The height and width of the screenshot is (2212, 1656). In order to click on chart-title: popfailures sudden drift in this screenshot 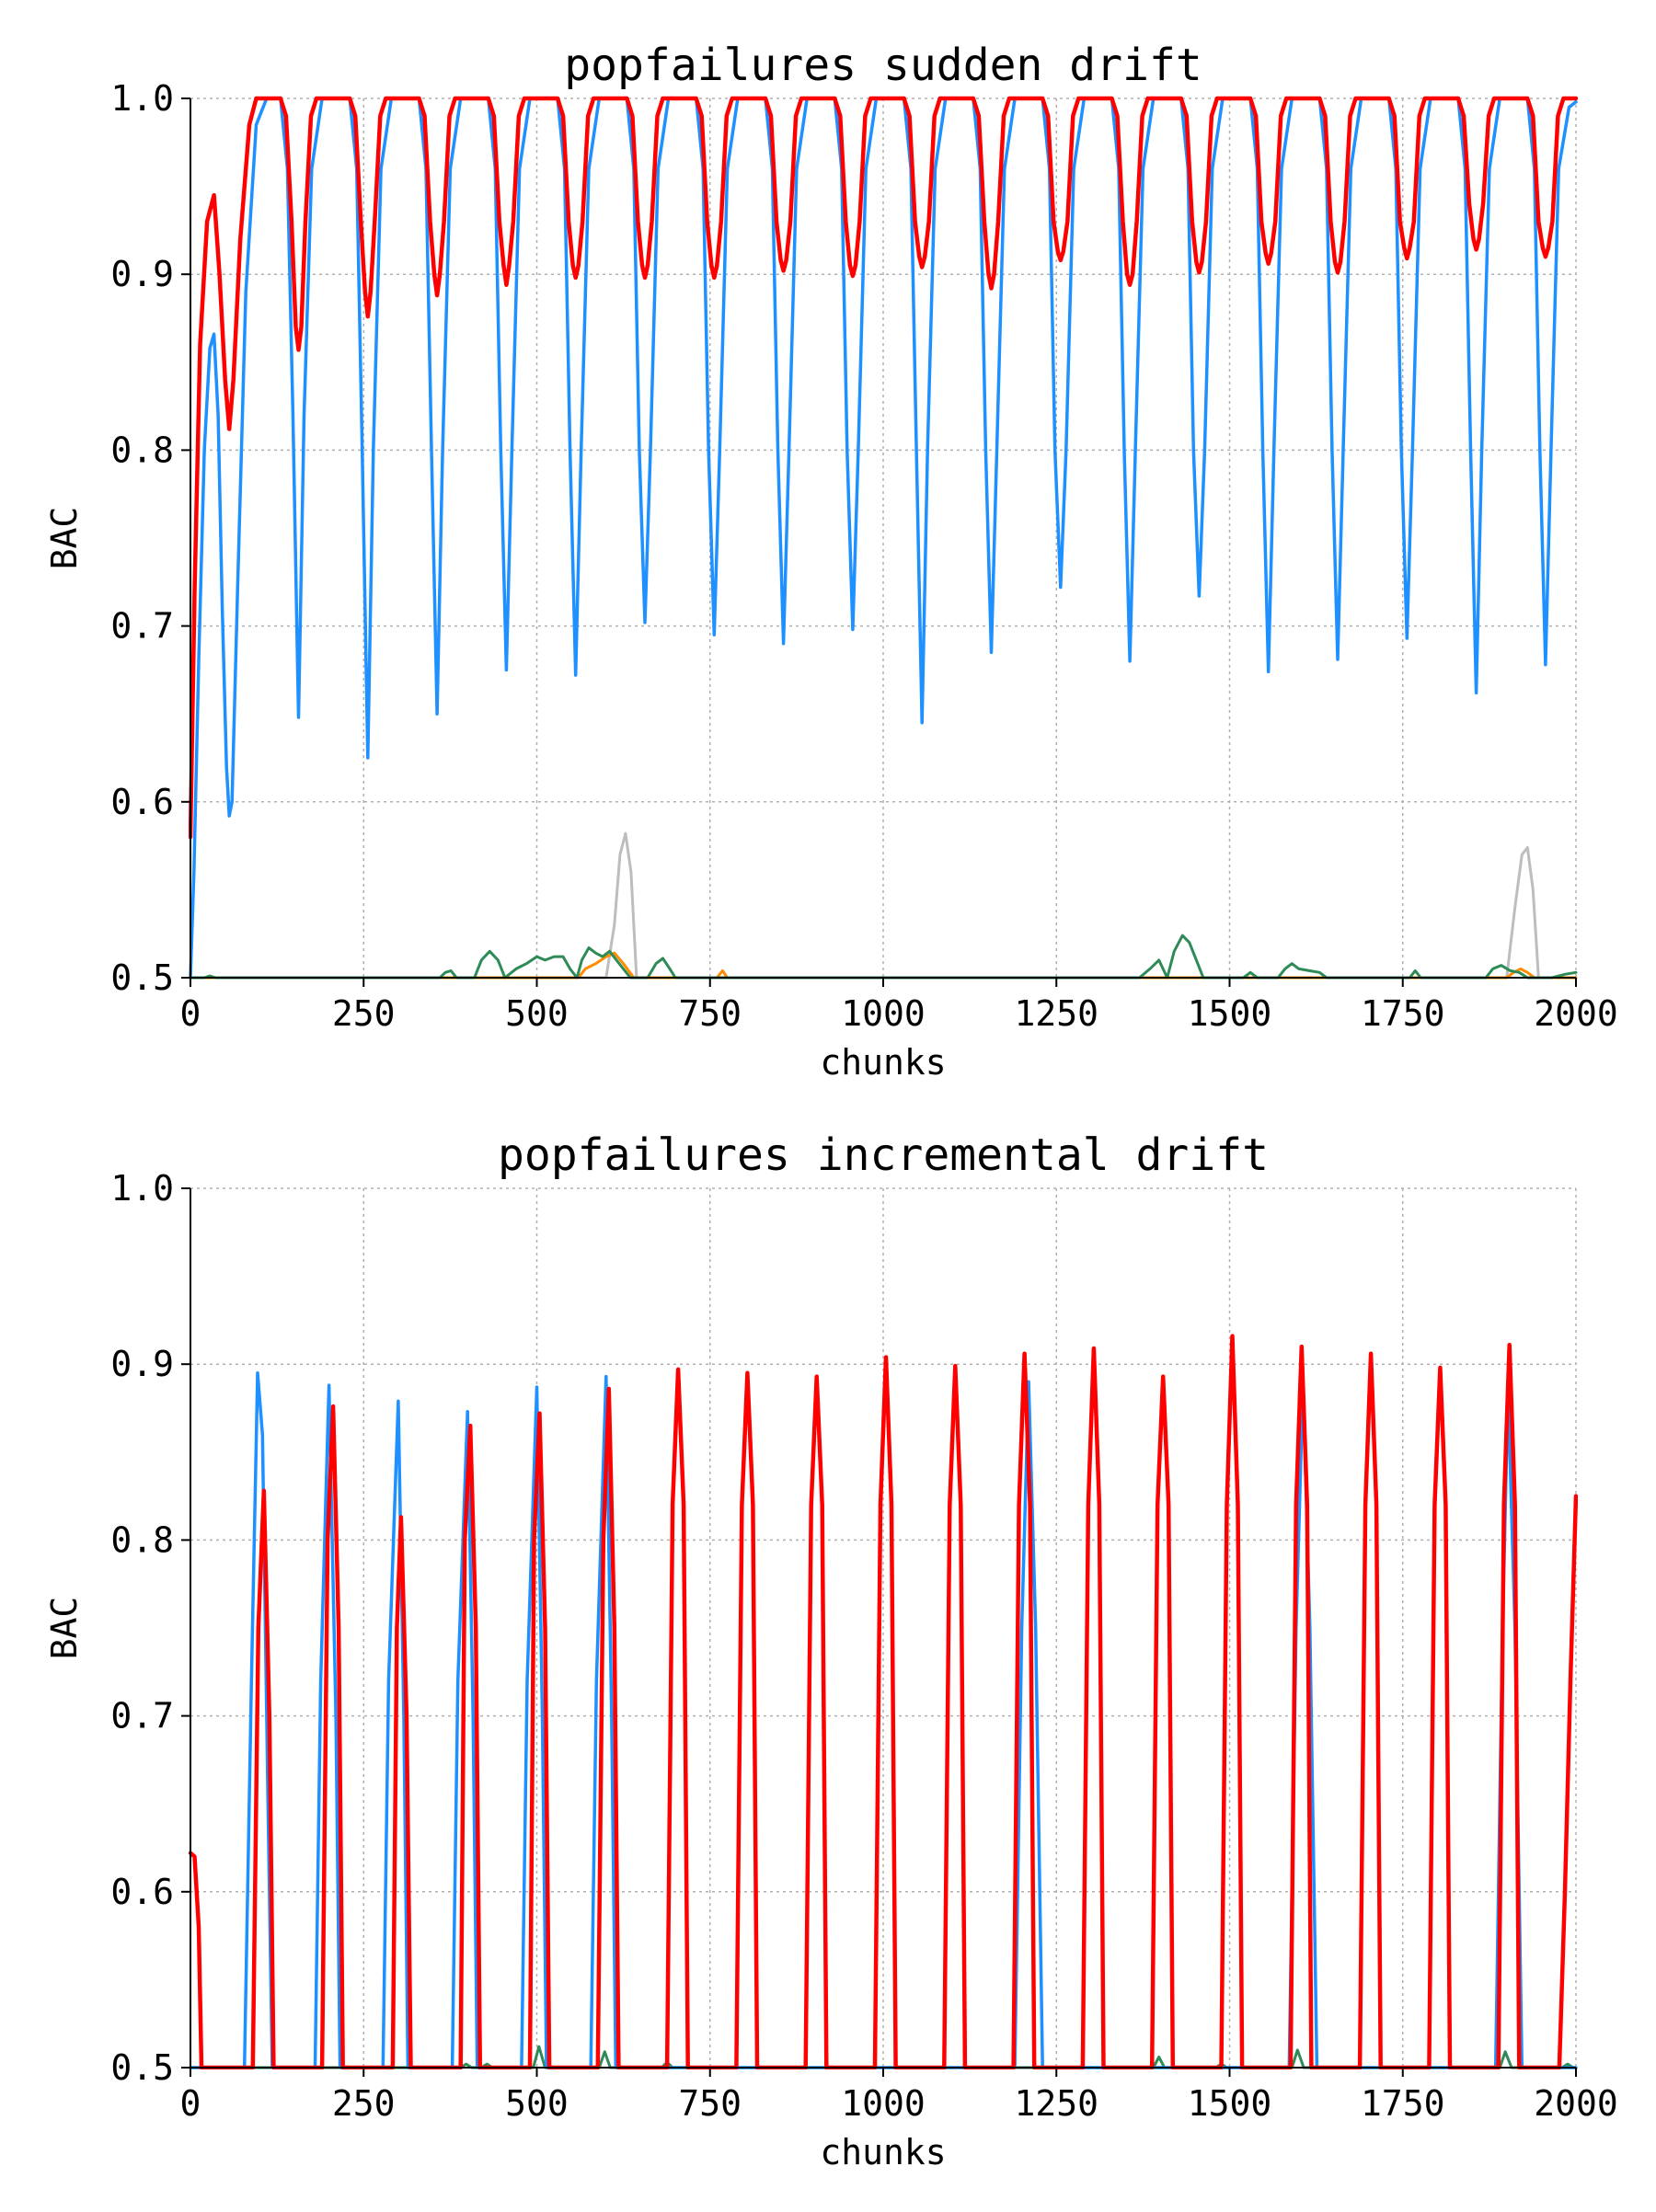, I will do `click(883, 66)`.